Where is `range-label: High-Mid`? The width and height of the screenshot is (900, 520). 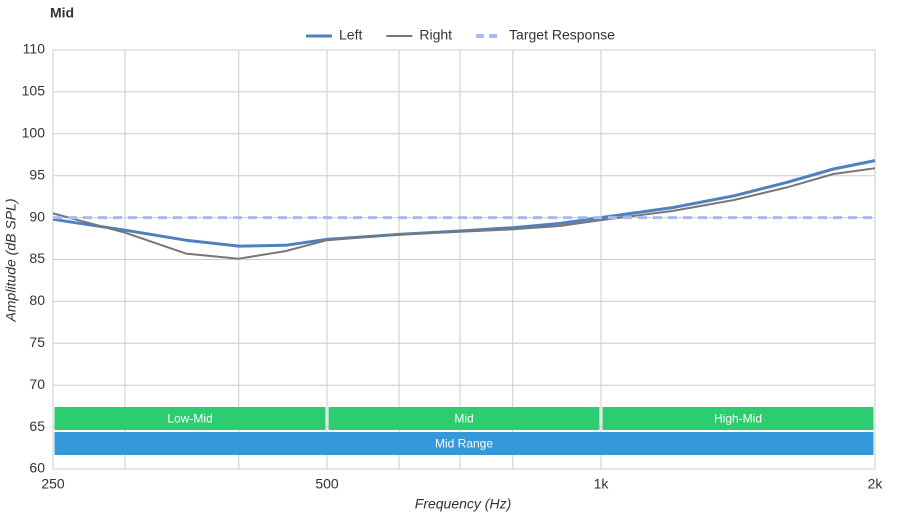
range-label: High-Mid is located at coordinates (738, 419).